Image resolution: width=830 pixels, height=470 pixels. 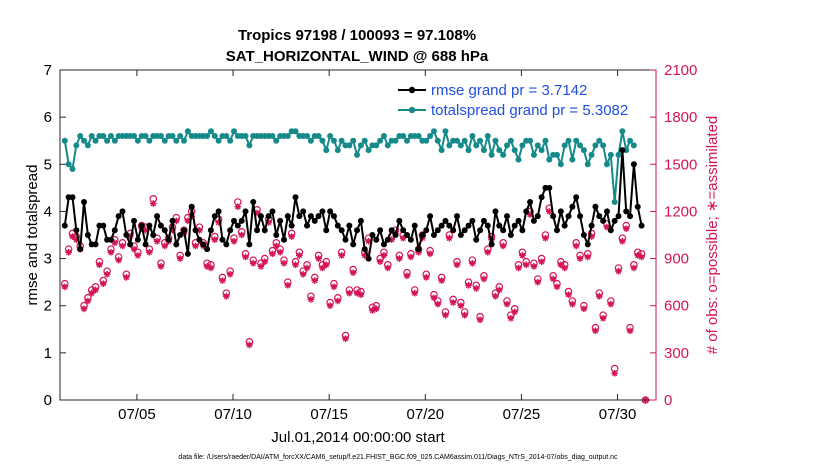 What do you see at coordinates (48, 164) in the screenshot?
I see `y-tick-label-left: 5` at bounding box center [48, 164].